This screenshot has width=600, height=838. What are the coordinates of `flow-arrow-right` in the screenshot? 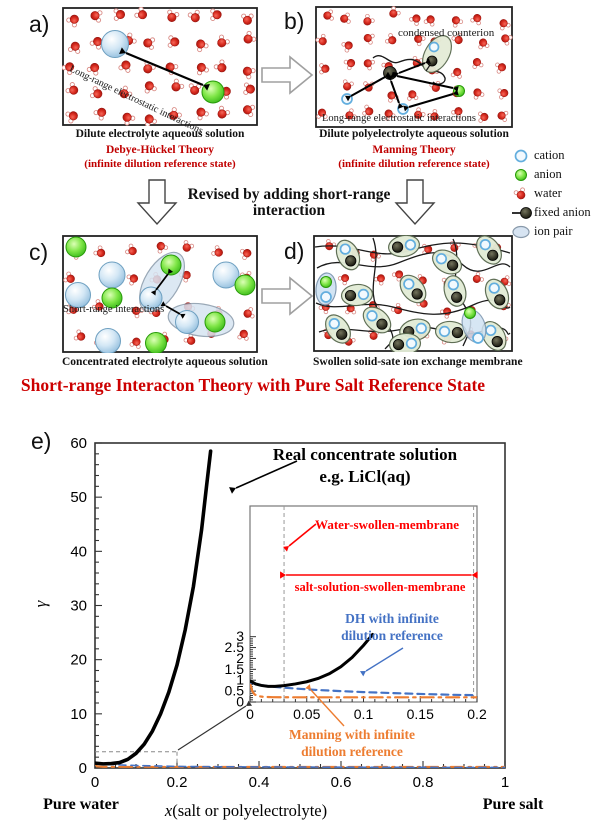 It's located at (287, 296).